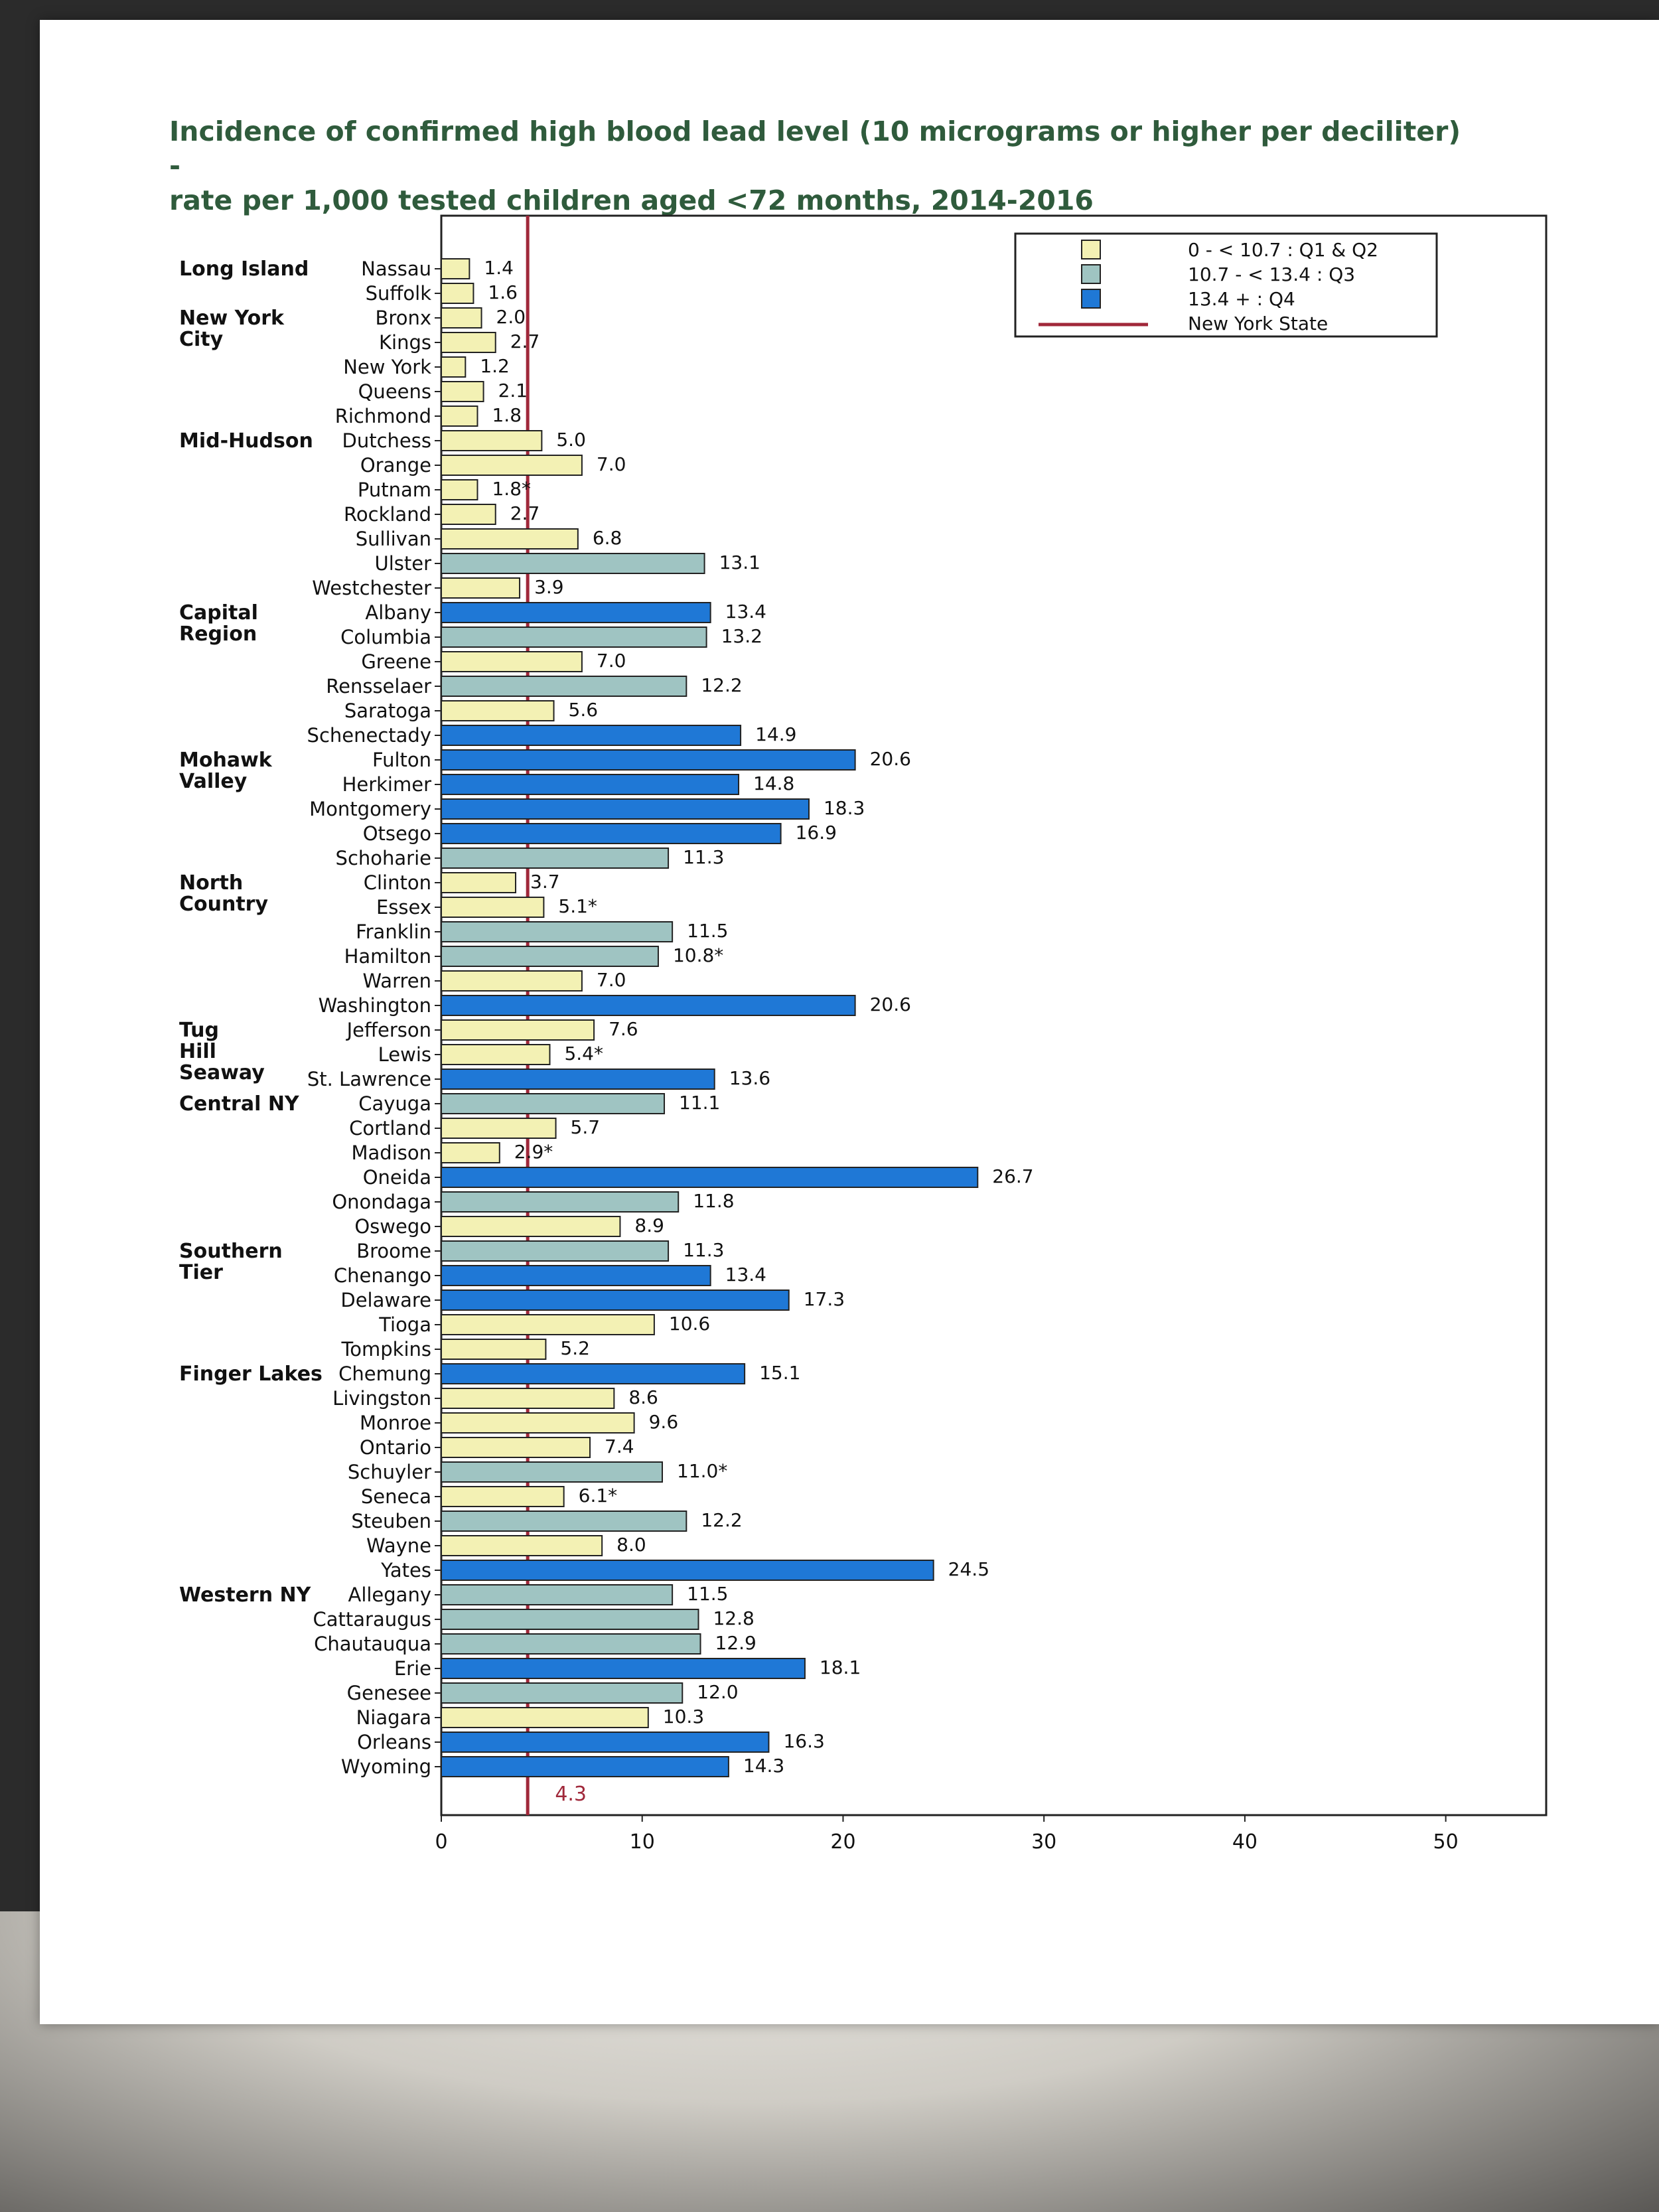 The height and width of the screenshot is (2212, 1659). Describe the element at coordinates (492, 440) in the screenshot. I see `bar-dutchess` at that location.